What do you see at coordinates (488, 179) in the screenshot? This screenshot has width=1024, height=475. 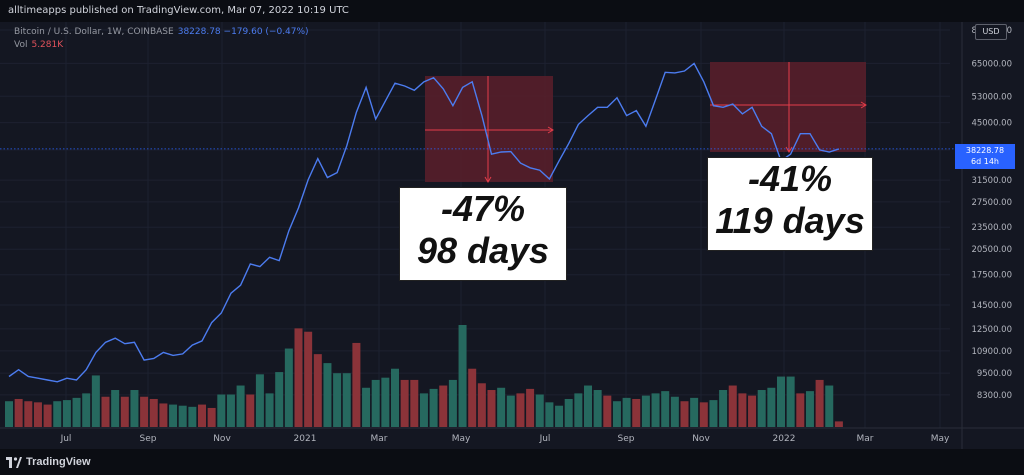 I see `zone-arrow-down` at bounding box center [488, 179].